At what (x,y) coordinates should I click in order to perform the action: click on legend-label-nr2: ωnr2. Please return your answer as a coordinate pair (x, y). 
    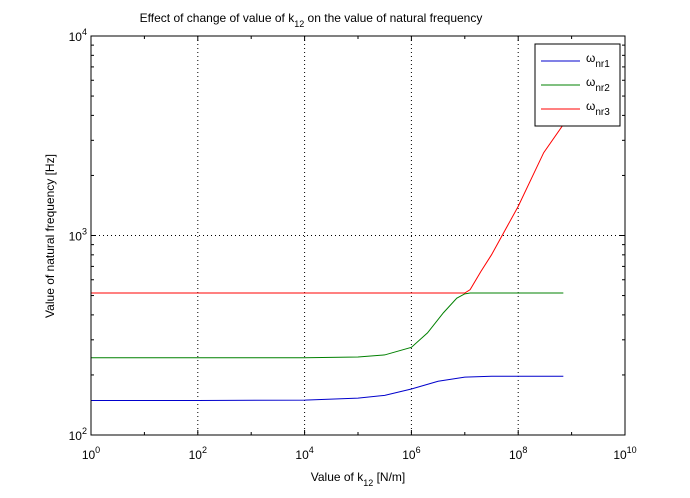
    Looking at the image, I should click on (598, 84).